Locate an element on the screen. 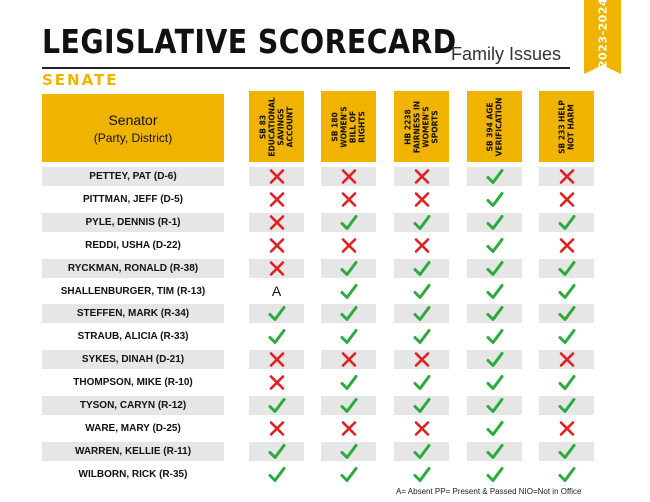  table-row: THOMPSON, MIKE (R-10) is located at coordinates (325, 382).